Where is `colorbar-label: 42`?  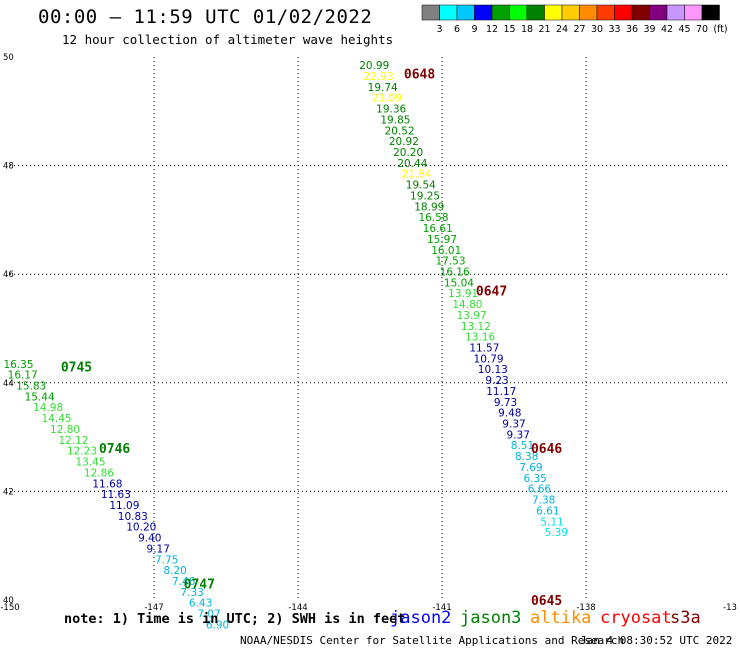 colorbar-label: 42 is located at coordinates (667, 29).